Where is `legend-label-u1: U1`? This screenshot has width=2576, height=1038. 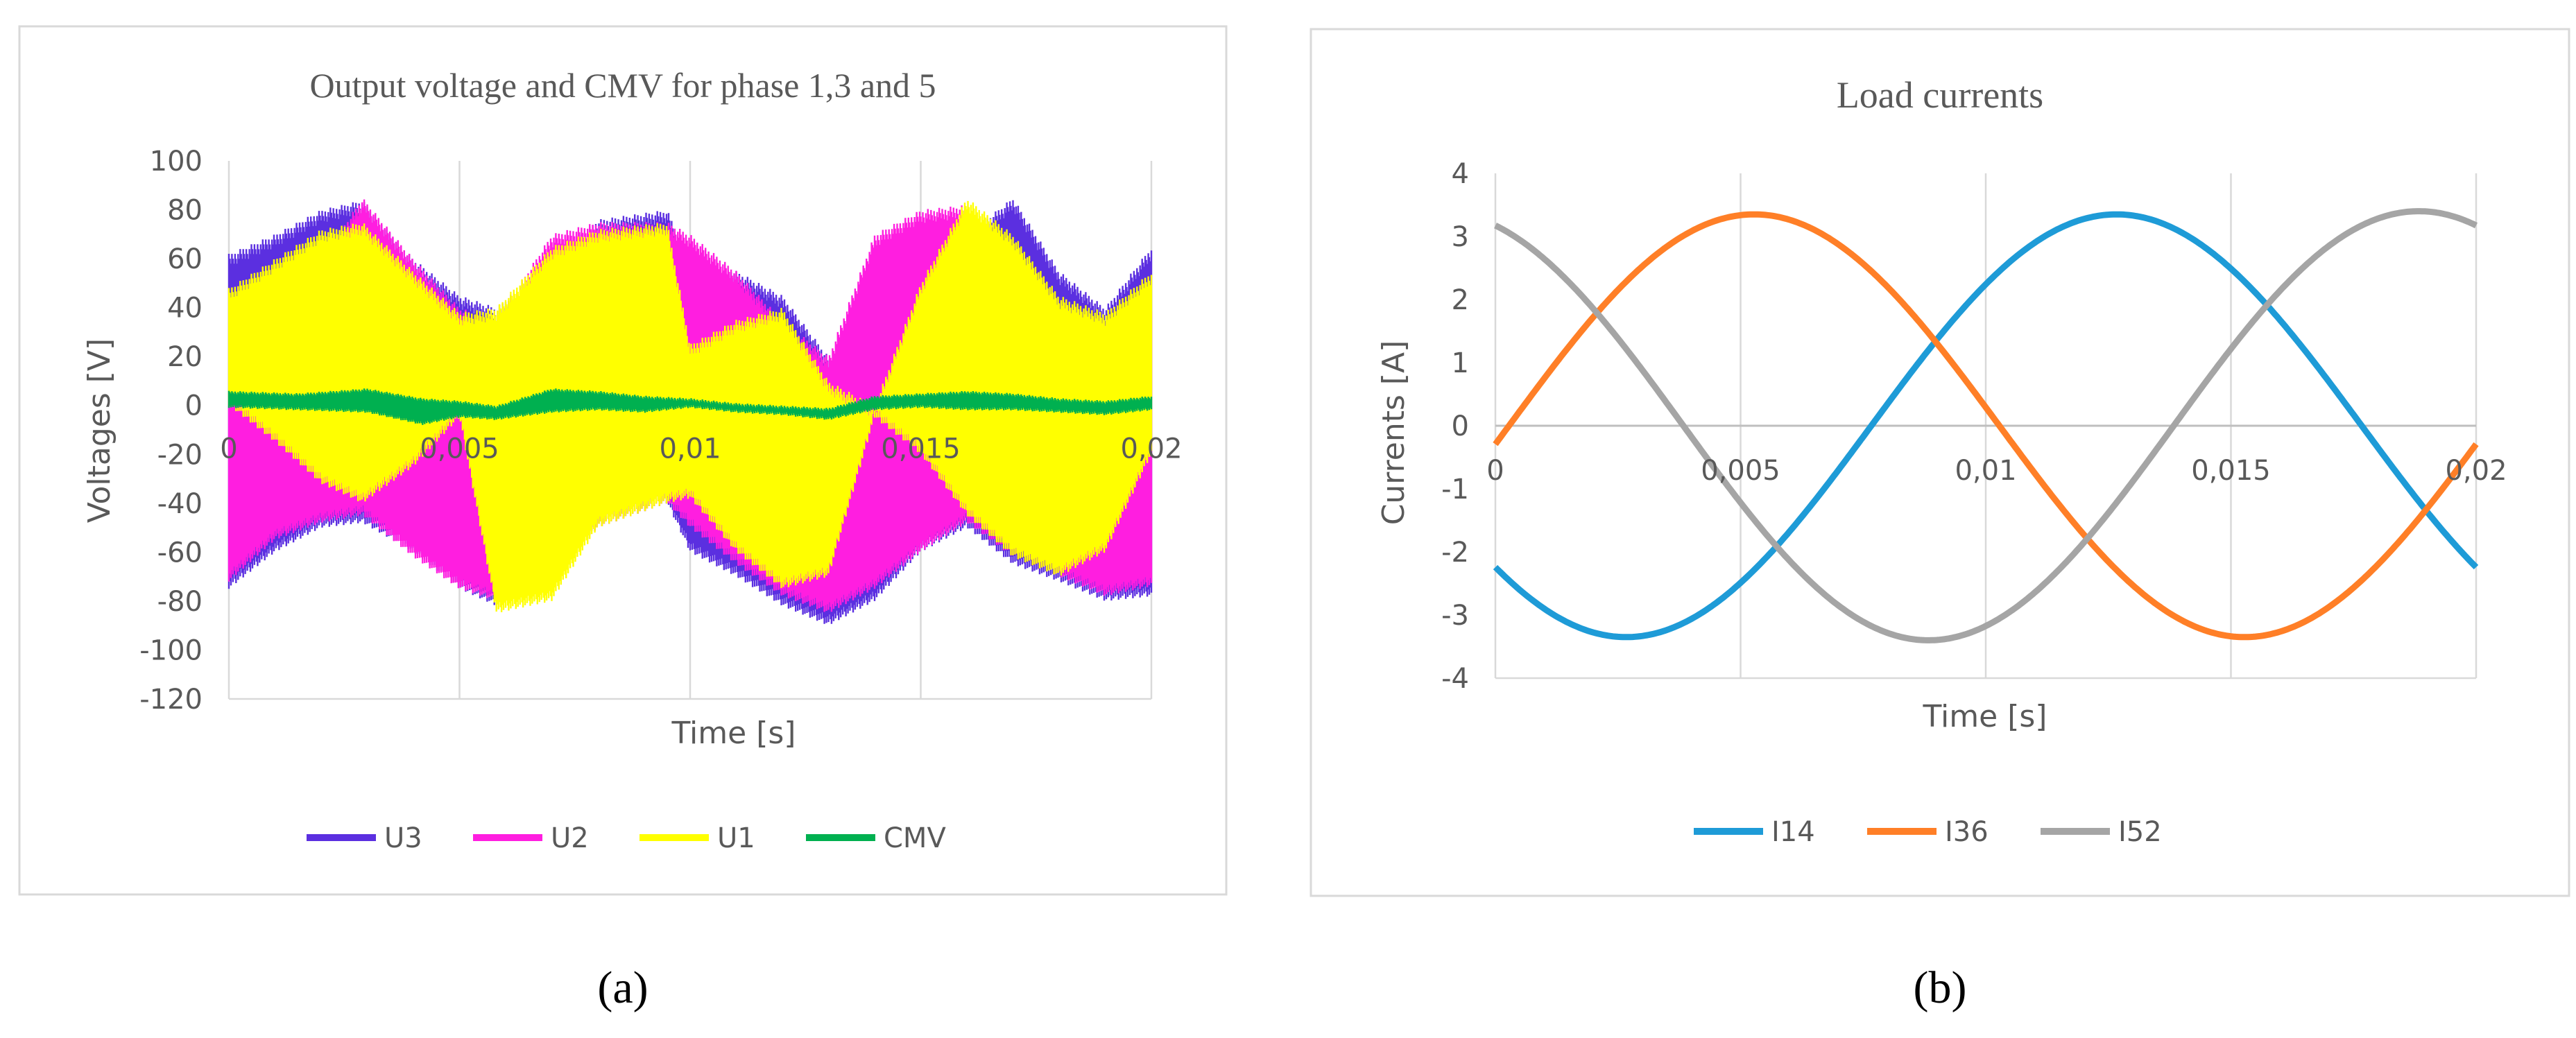
legend-label-u1: U1 is located at coordinates (736, 838).